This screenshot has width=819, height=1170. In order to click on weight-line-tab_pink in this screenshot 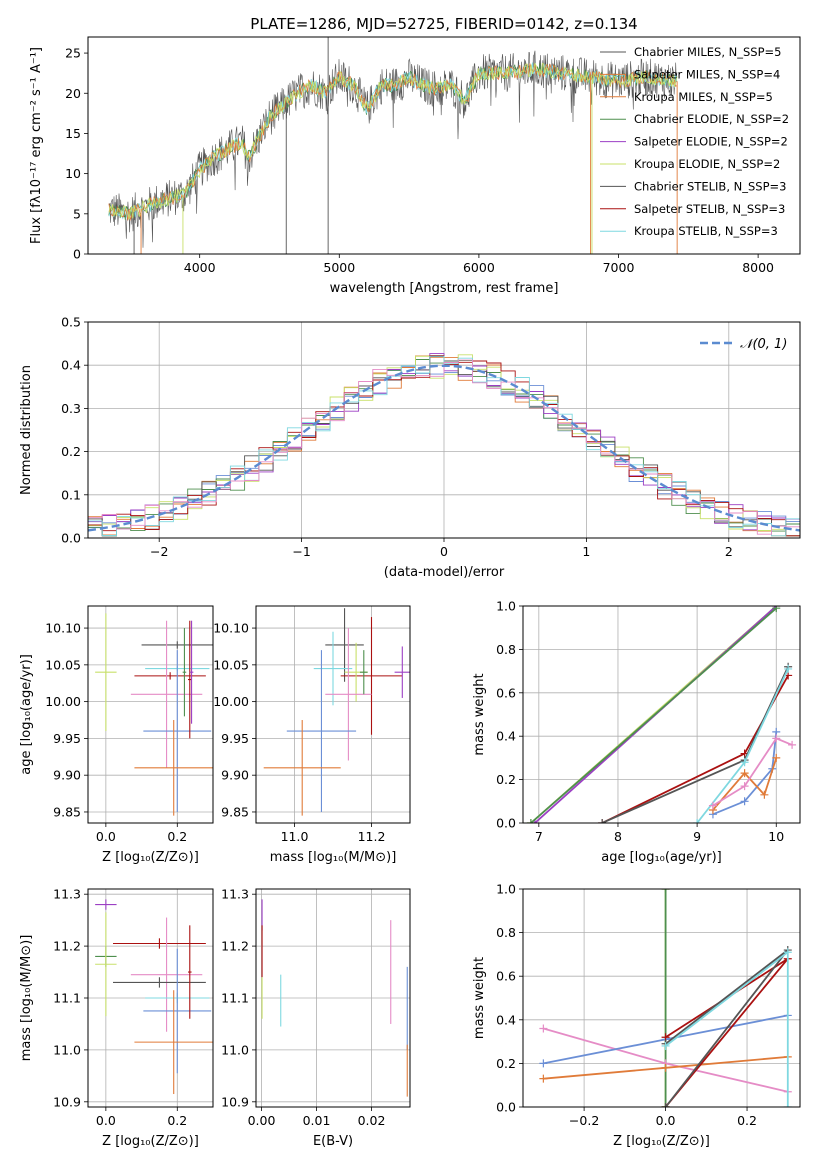, I will do `click(752, 772)`.